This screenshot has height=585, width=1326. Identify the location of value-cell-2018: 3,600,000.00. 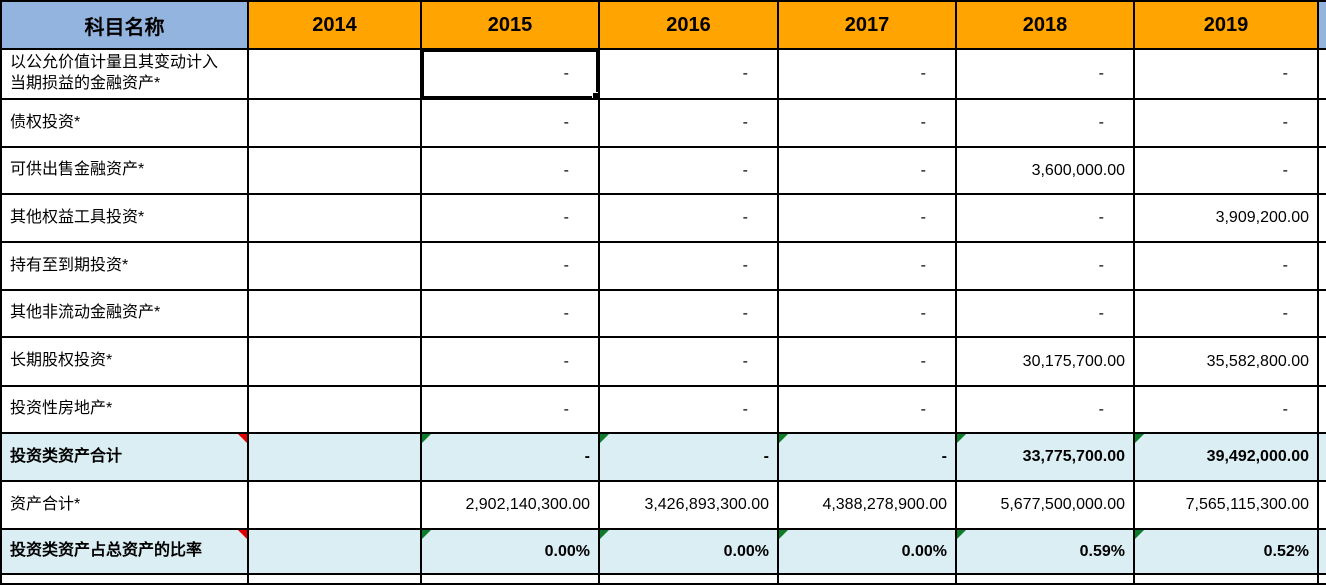
(1045, 170).